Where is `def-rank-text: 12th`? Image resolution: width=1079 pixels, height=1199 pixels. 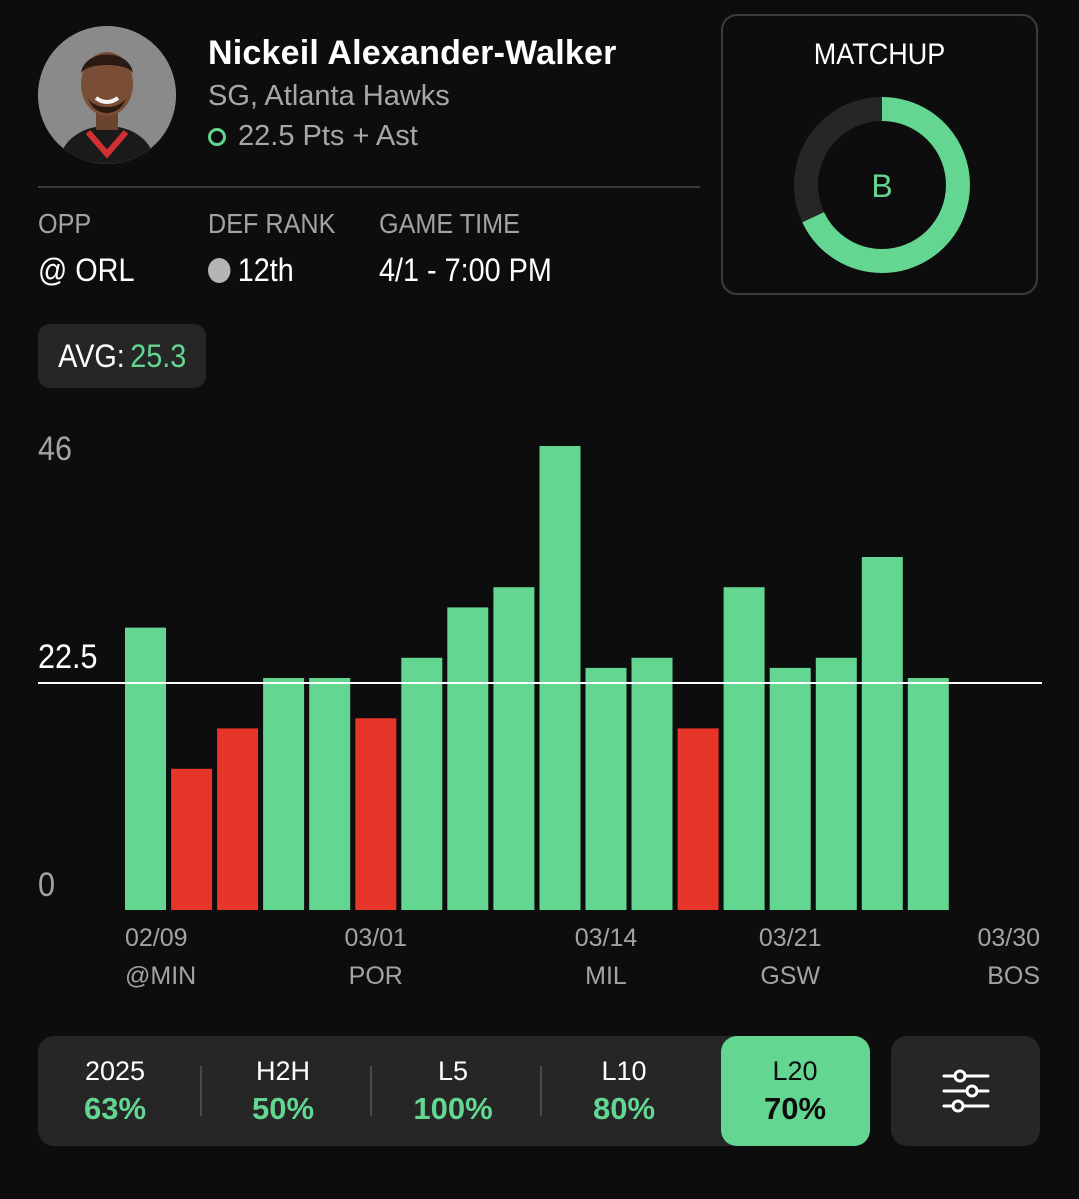 def-rank-text: 12th is located at coordinates (265, 270).